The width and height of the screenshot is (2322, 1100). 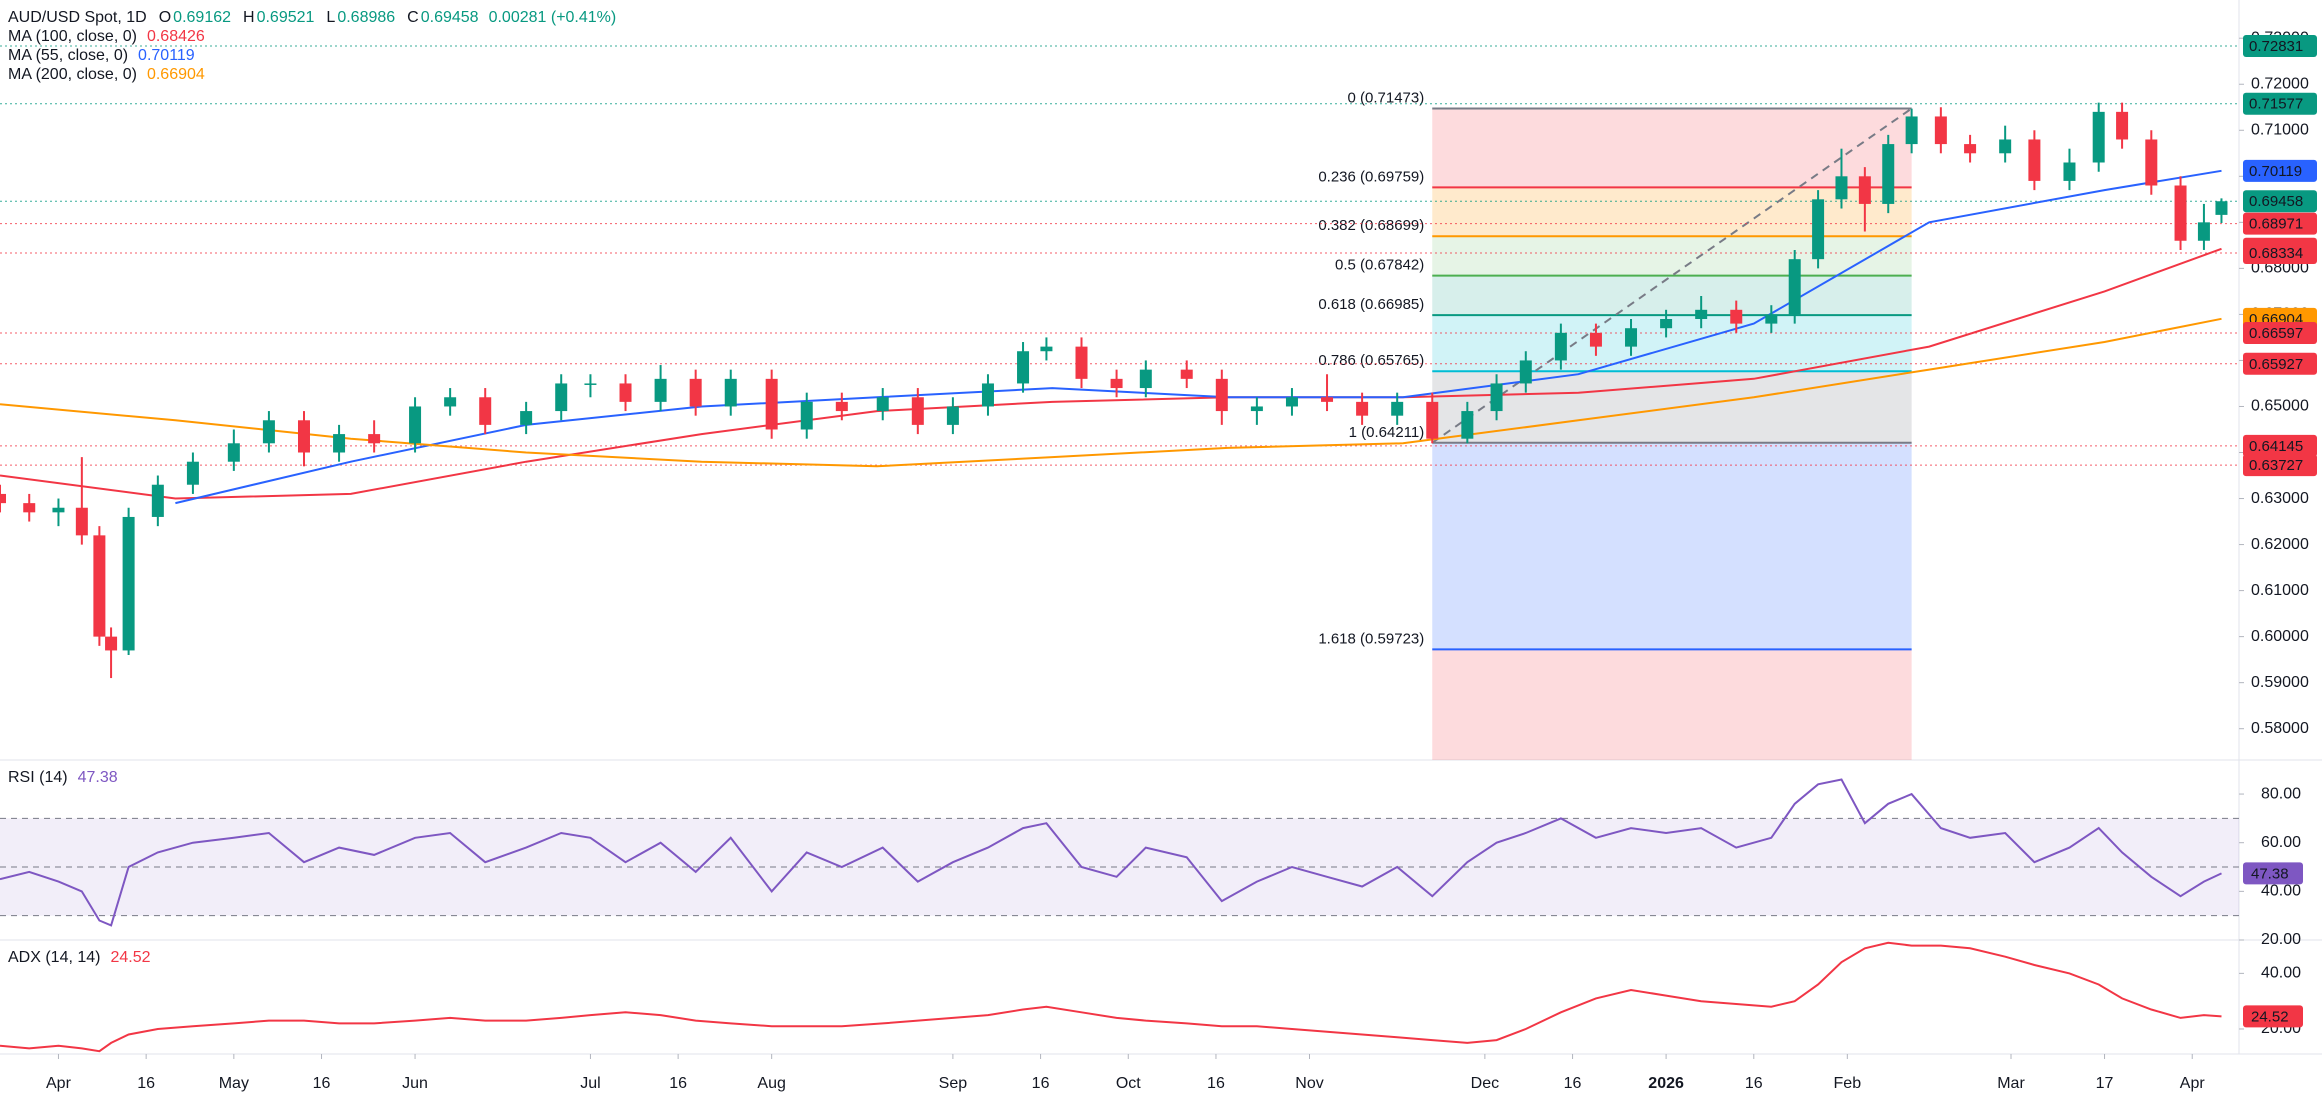 I want to click on legend-row: MA (200, close, 0) 0.66904, so click(x=106, y=74).